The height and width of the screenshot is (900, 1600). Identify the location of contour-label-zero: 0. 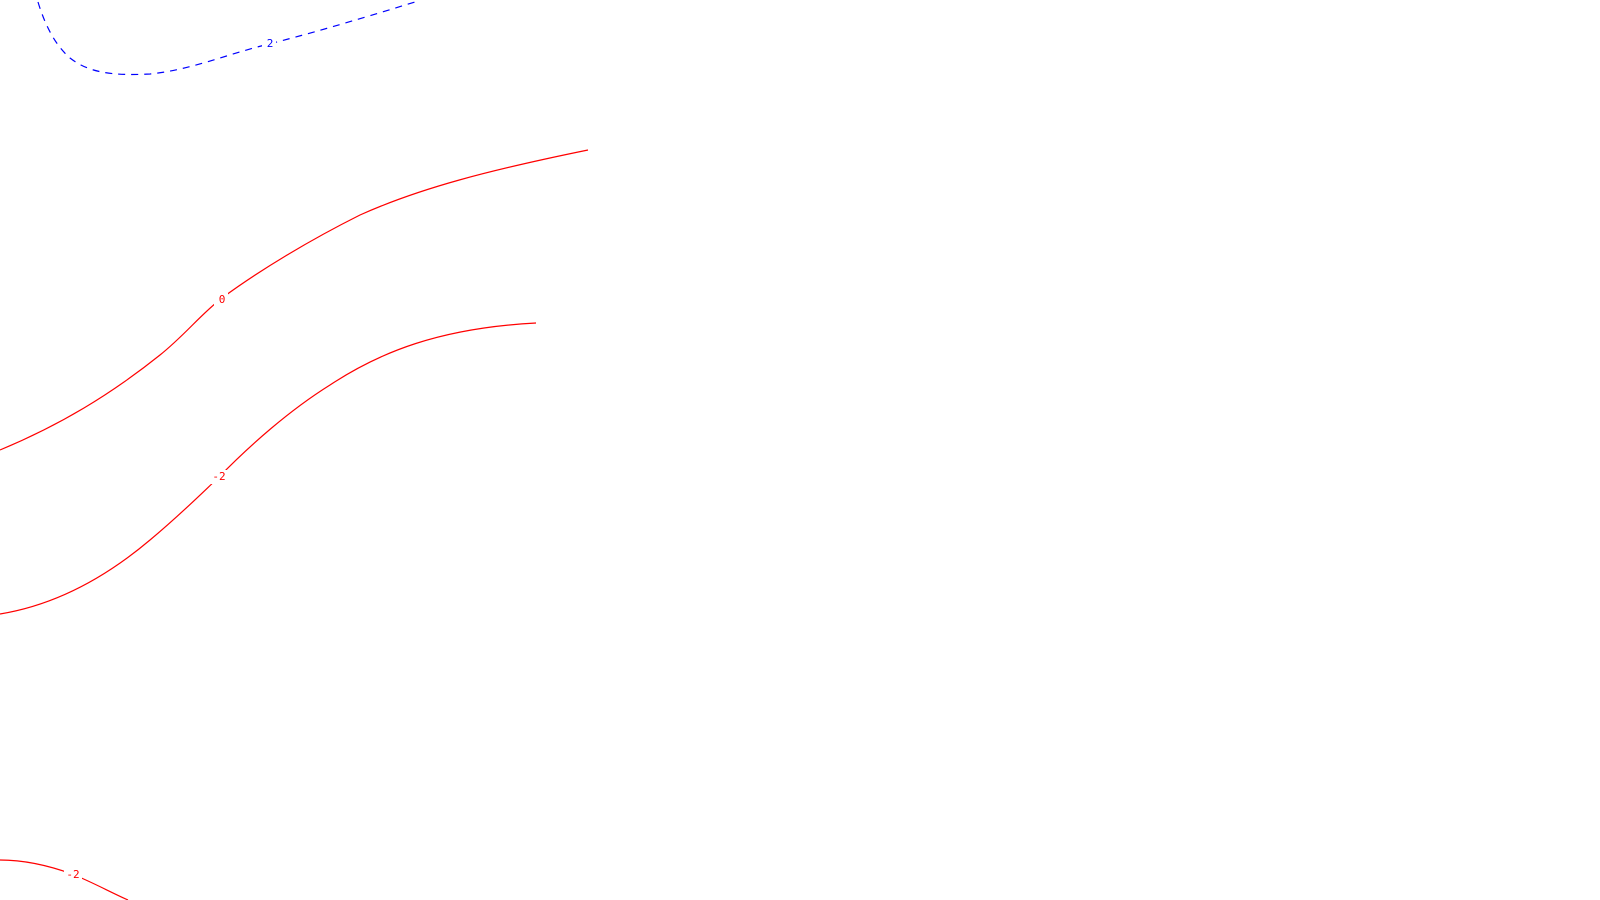
(222, 299).